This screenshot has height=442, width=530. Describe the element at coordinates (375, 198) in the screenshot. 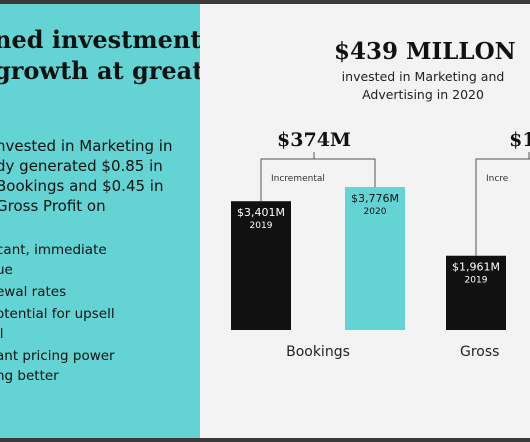

I see `bar-value-label: $3,776M` at that location.